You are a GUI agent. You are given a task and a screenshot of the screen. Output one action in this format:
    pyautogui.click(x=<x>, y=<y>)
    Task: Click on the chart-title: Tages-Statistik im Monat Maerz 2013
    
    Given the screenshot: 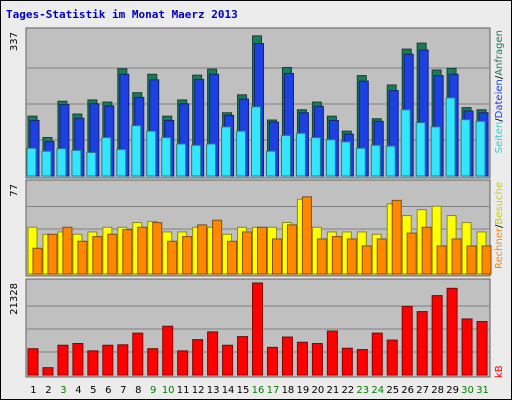 What is the action you would take?
    pyautogui.click(x=122, y=14)
    